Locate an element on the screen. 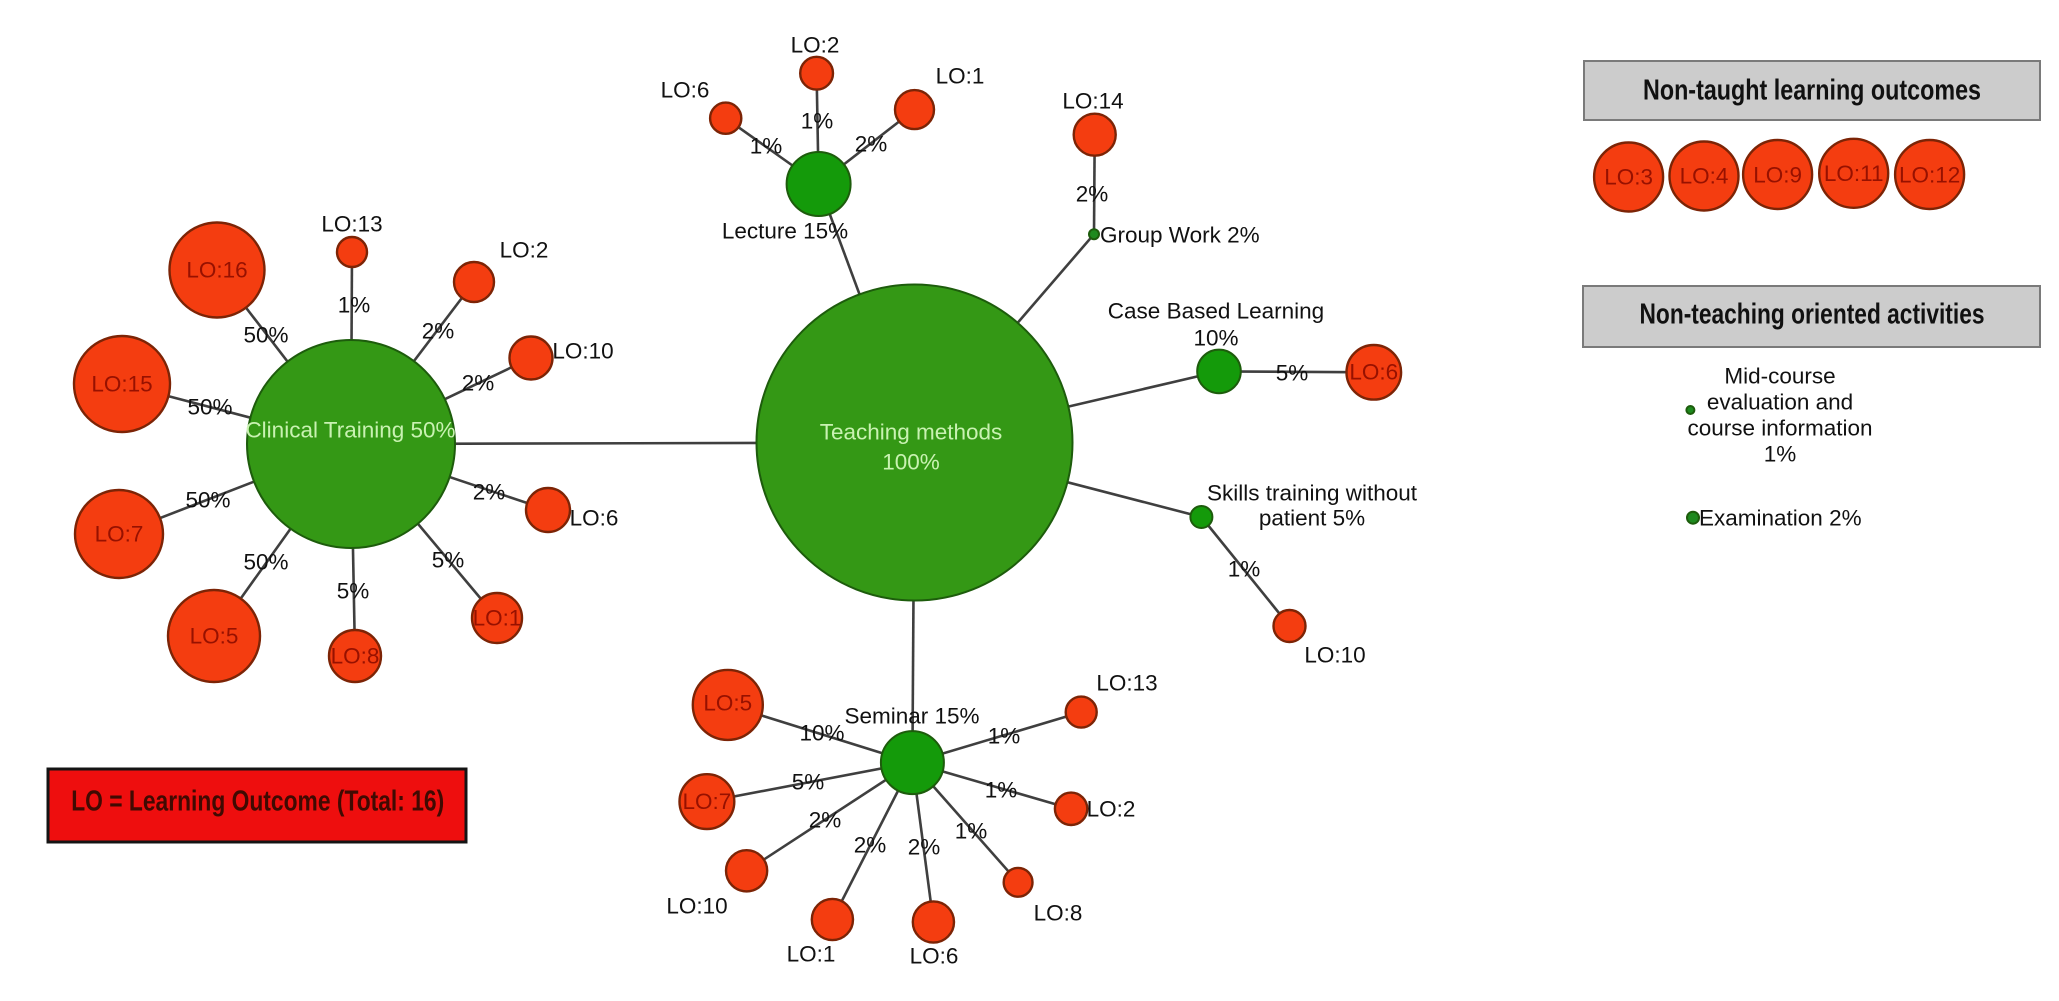 Image resolution: width=2059 pixels, height=1001 pixels. svg-text:LO = Learning Outcome (Total:: LO = Learning Outcome (Total: 16) is located at coordinates (257, 802).